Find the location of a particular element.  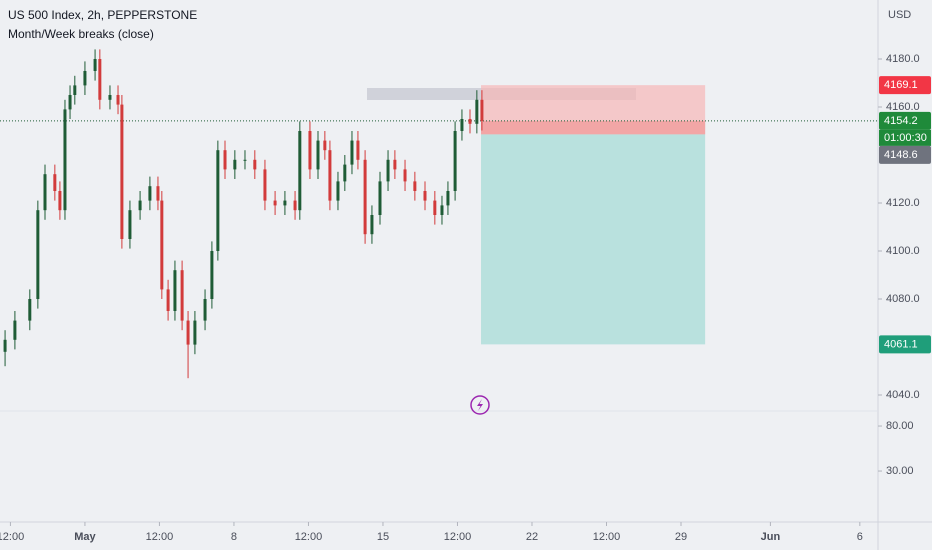

y-tick-label: 4100.0 is located at coordinates (903, 251).